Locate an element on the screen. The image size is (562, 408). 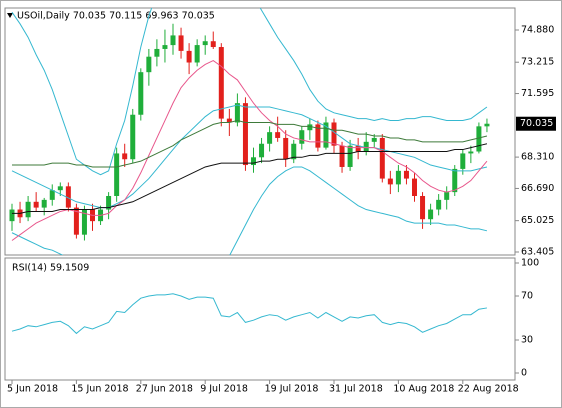
y-tick-label: 73.215 is located at coordinates (537, 62).